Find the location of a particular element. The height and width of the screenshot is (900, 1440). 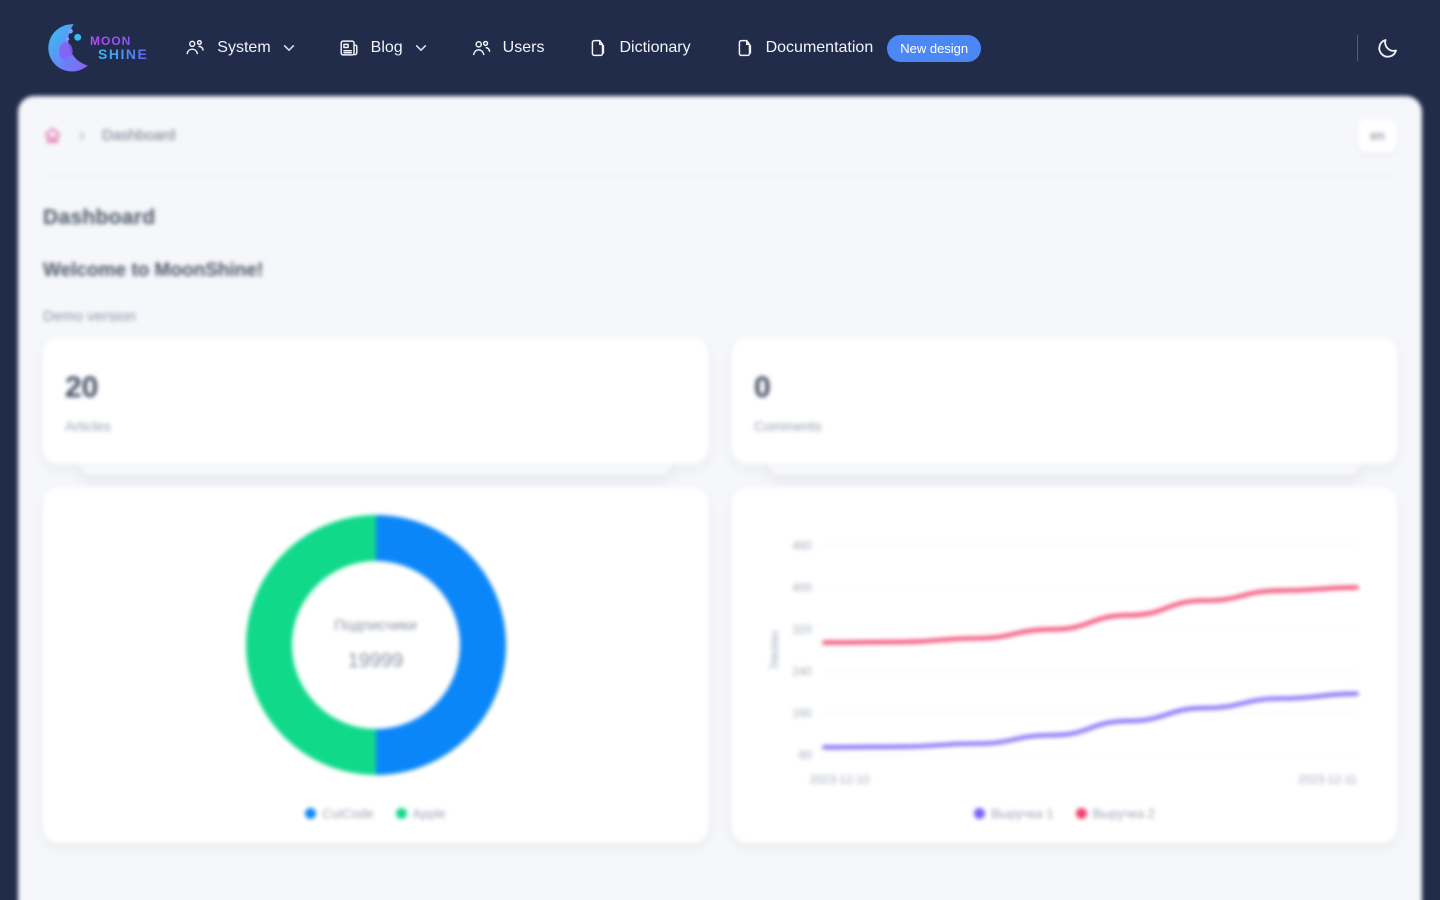

locale-button: en is located at coordinates (1377, 135).